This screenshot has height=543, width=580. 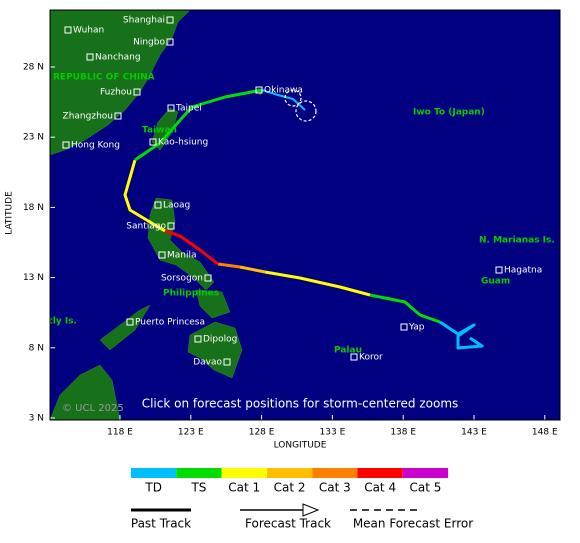 I want to click on track-ts, so click(x=405, y=308).